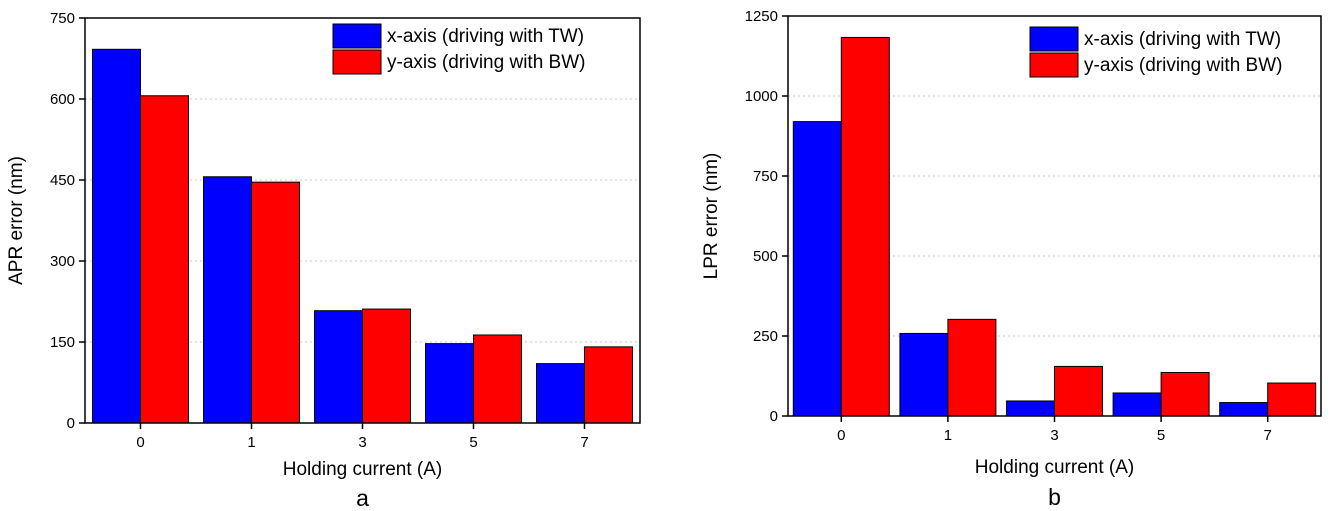 This screenshot has width=1331, height=511. Describe the element at coordinates (362, 498) in the screenshot. I see `panel-label: a` at that location.